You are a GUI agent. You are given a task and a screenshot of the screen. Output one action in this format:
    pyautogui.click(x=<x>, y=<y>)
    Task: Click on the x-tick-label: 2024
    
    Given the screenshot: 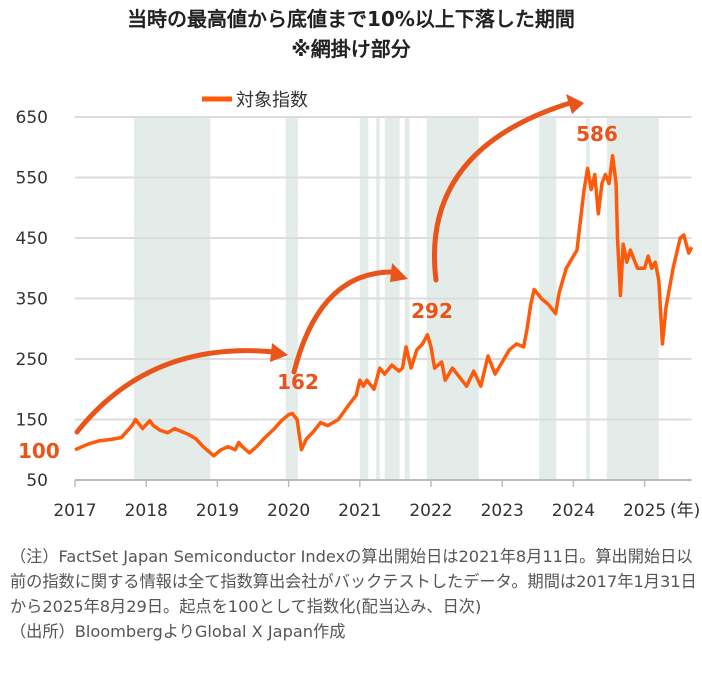 What is the action you would take?
    pyautogui.click(x=573, y=511)
    